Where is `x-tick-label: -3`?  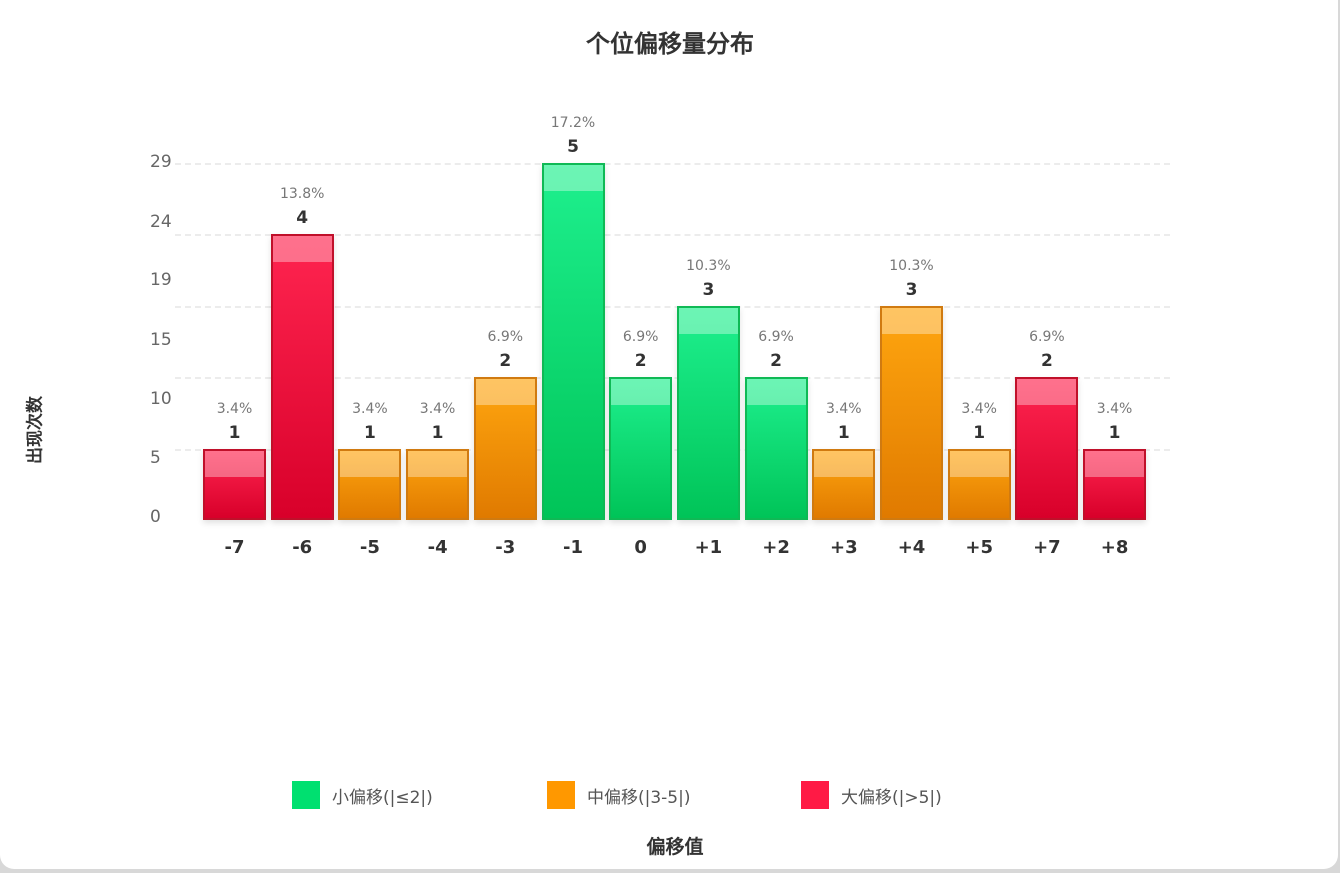 x-tick-label: -3 is located at coordinates (505, 547).